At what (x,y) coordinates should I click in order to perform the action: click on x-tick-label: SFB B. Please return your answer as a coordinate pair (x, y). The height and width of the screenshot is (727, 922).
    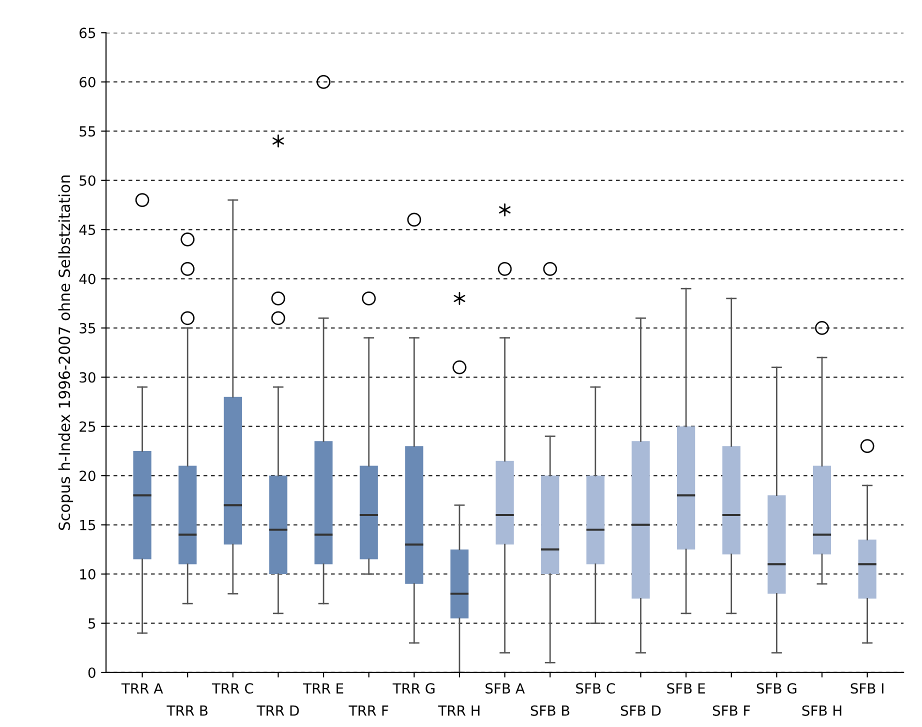
    Looking at the image, I should click on (550, 710).